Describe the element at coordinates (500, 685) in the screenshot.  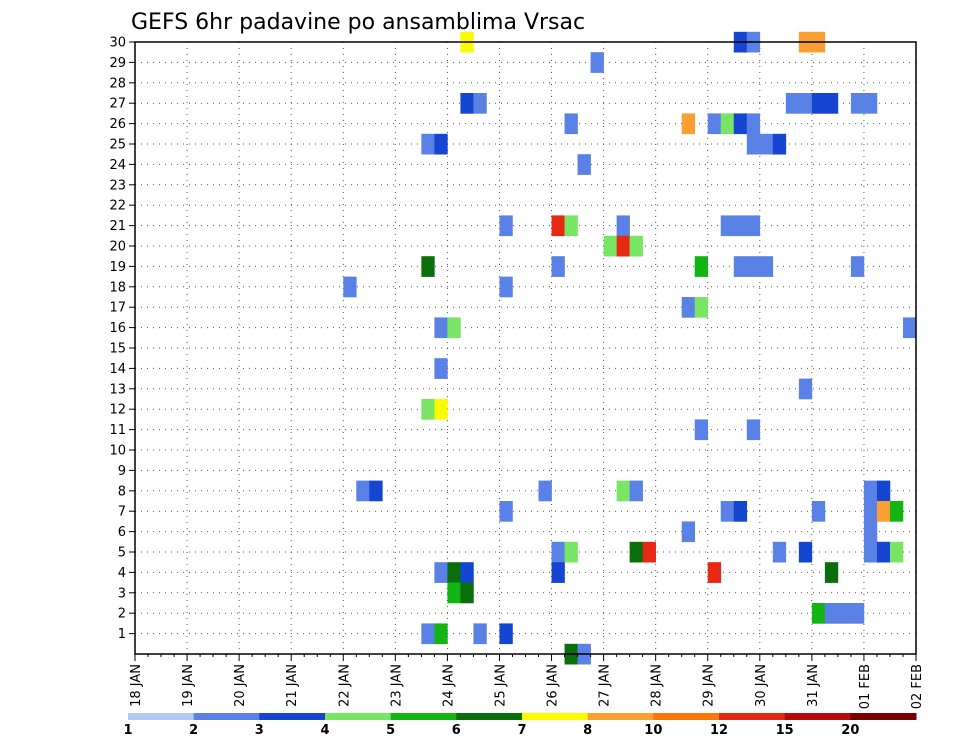
I see `x-tick-label: 25 JAN` at that location.